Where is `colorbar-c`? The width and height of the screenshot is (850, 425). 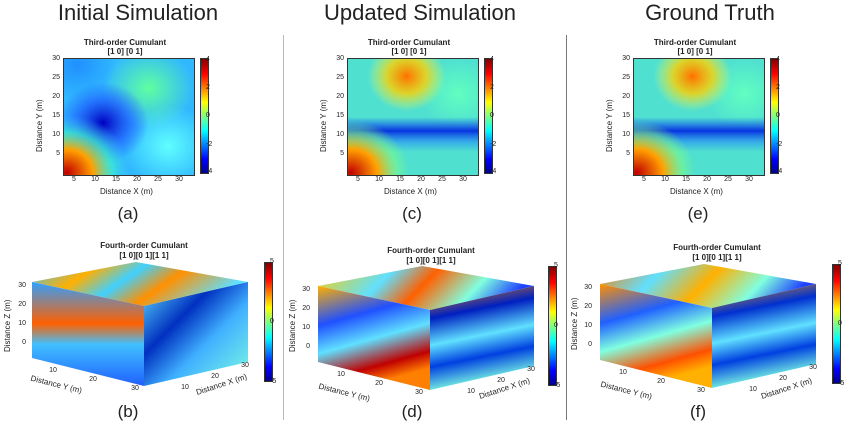 colorbar-c is located at coordinates (488, 116).